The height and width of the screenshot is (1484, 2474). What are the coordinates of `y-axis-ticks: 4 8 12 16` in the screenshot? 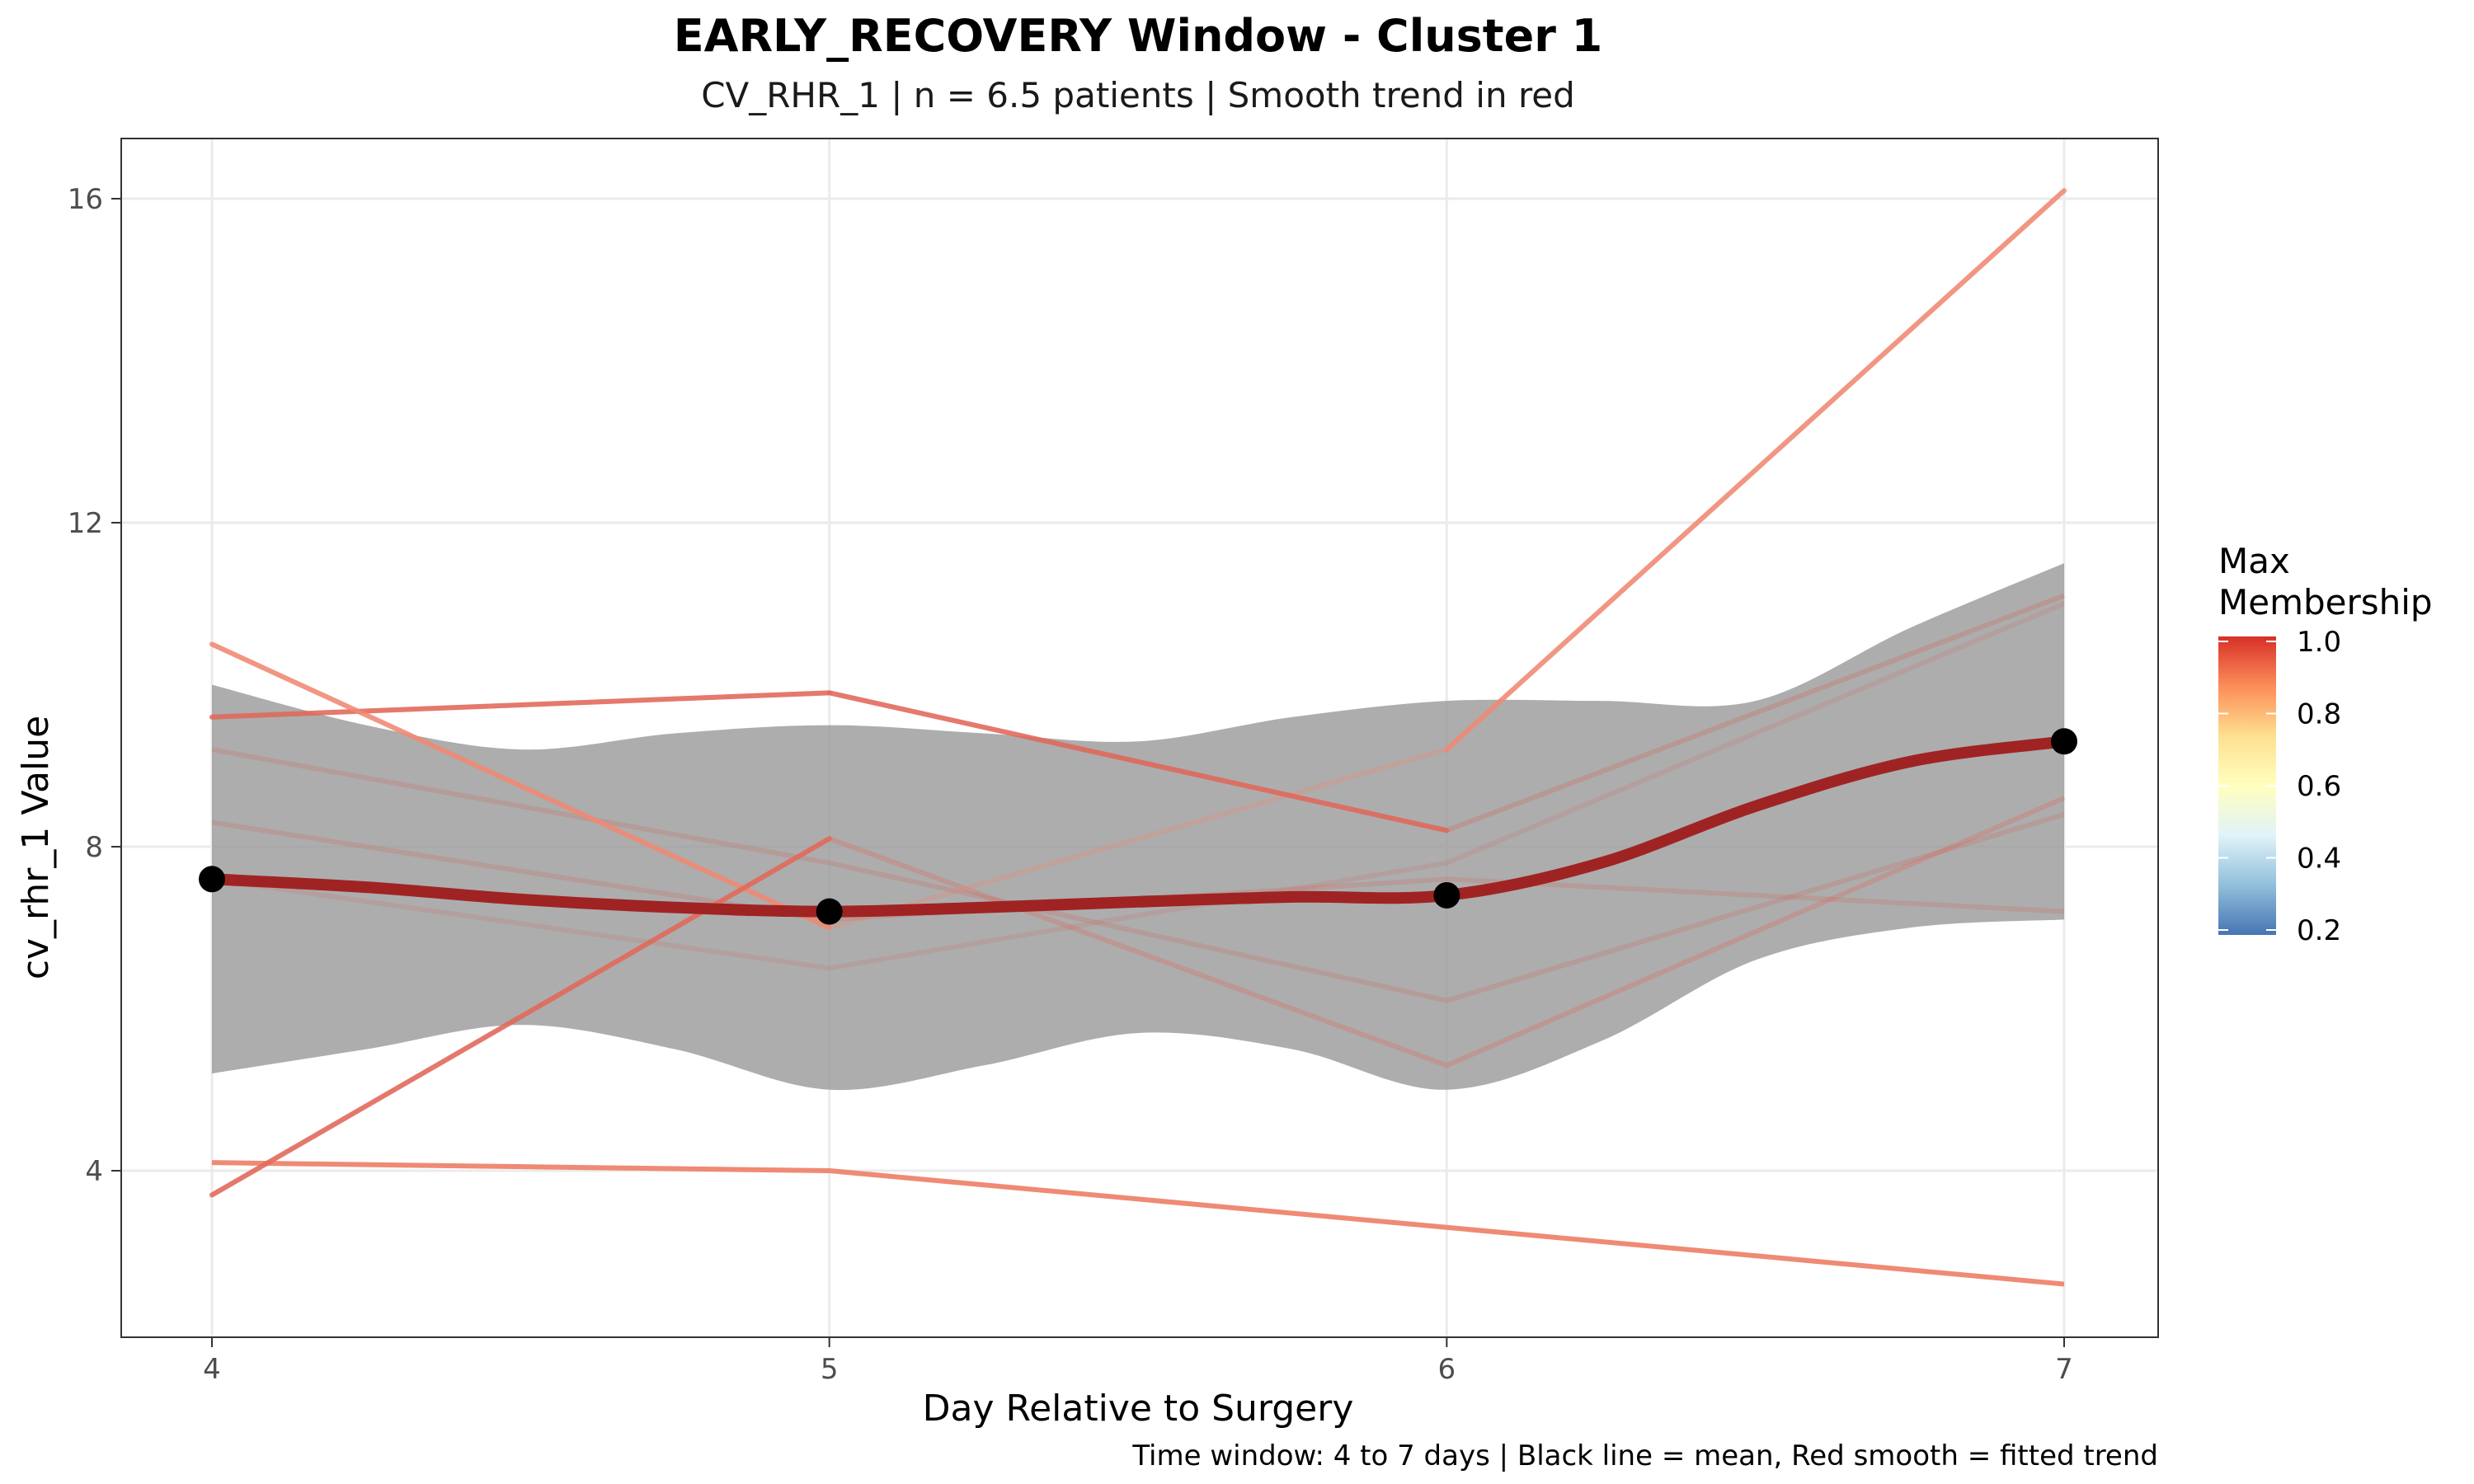 It's located at (94, 685).